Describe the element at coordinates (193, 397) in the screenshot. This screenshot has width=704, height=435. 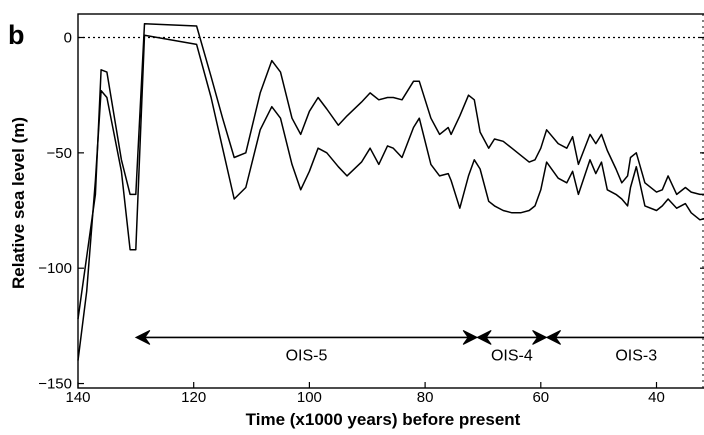
I see `x-tick-label: 120` at that location.